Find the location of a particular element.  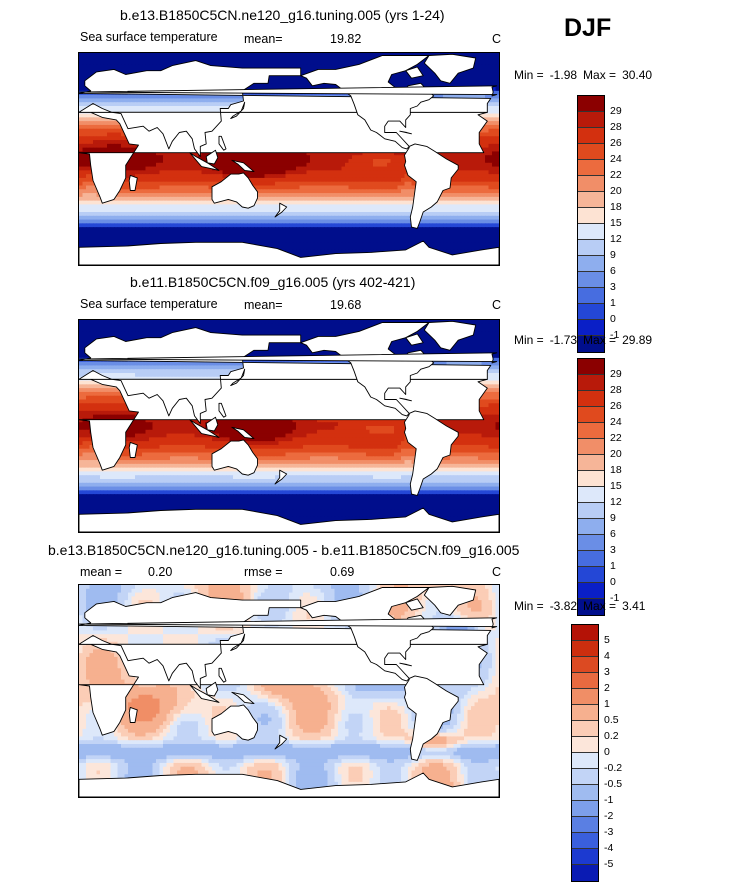

min-value: -3.82 is located at coordinates (563, 606).